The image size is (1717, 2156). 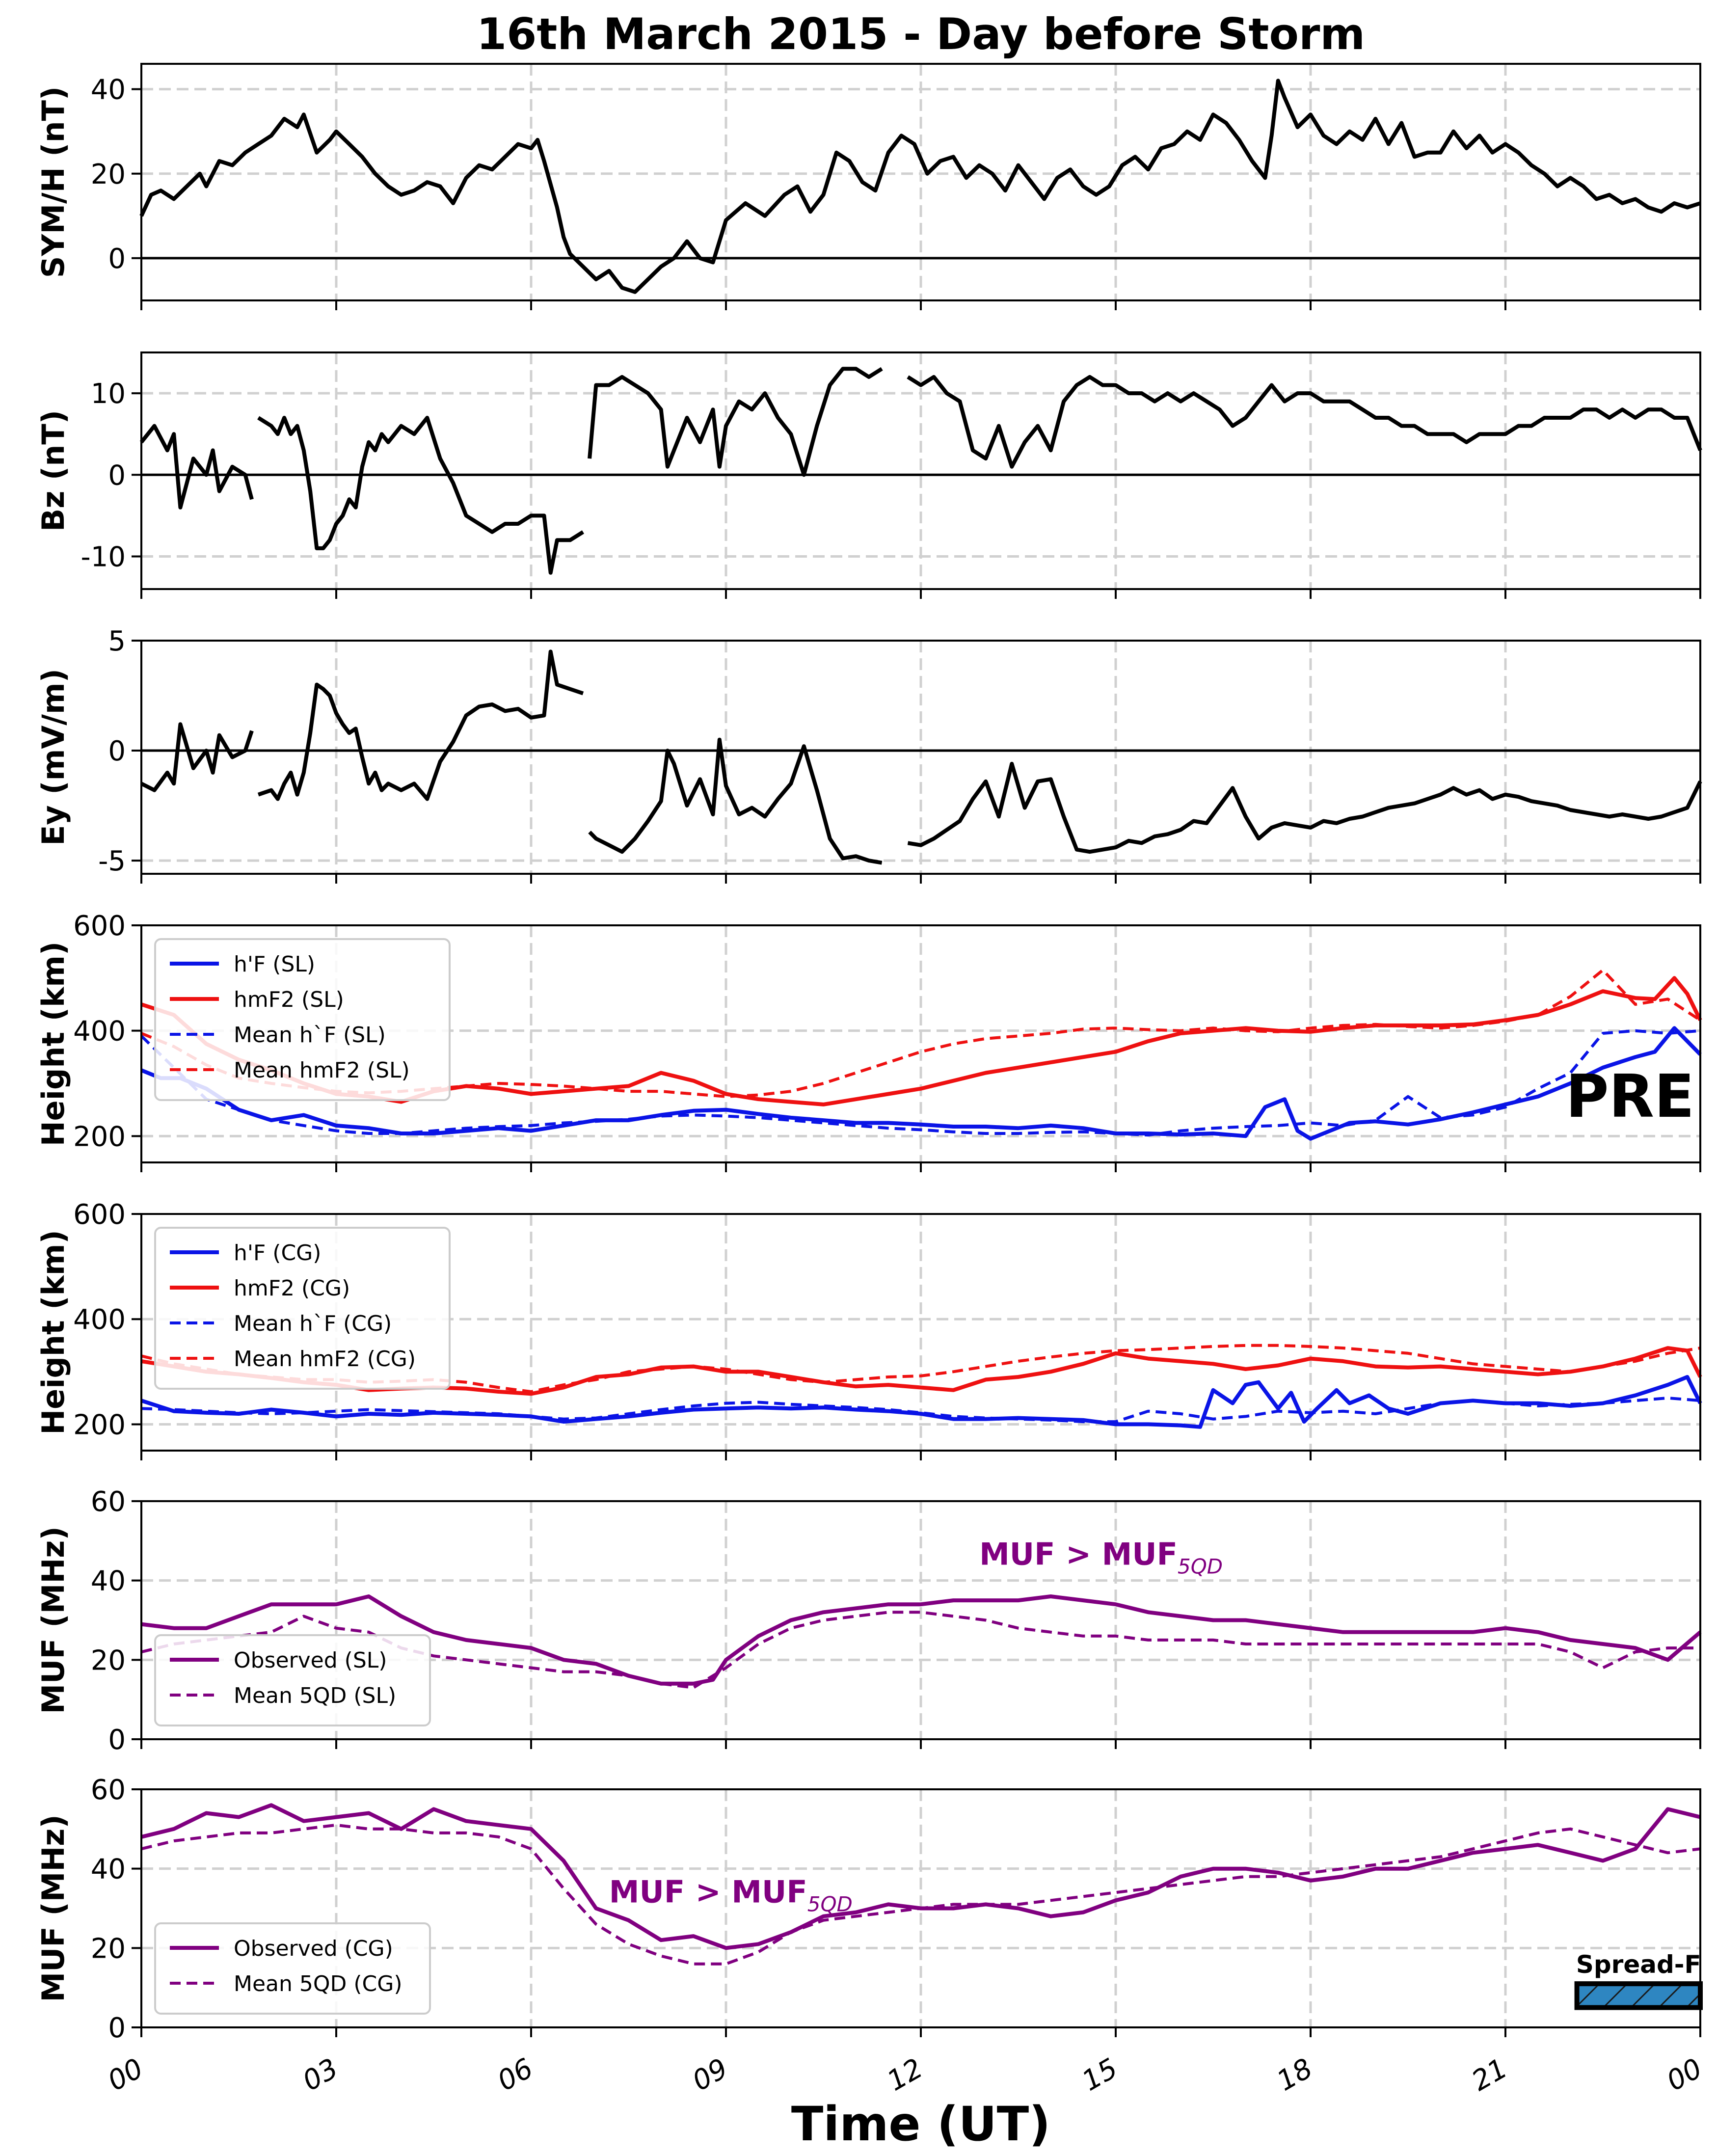 I want to click on legend-label: Mean hmF2 (CG), so click(x=325, y=1360).